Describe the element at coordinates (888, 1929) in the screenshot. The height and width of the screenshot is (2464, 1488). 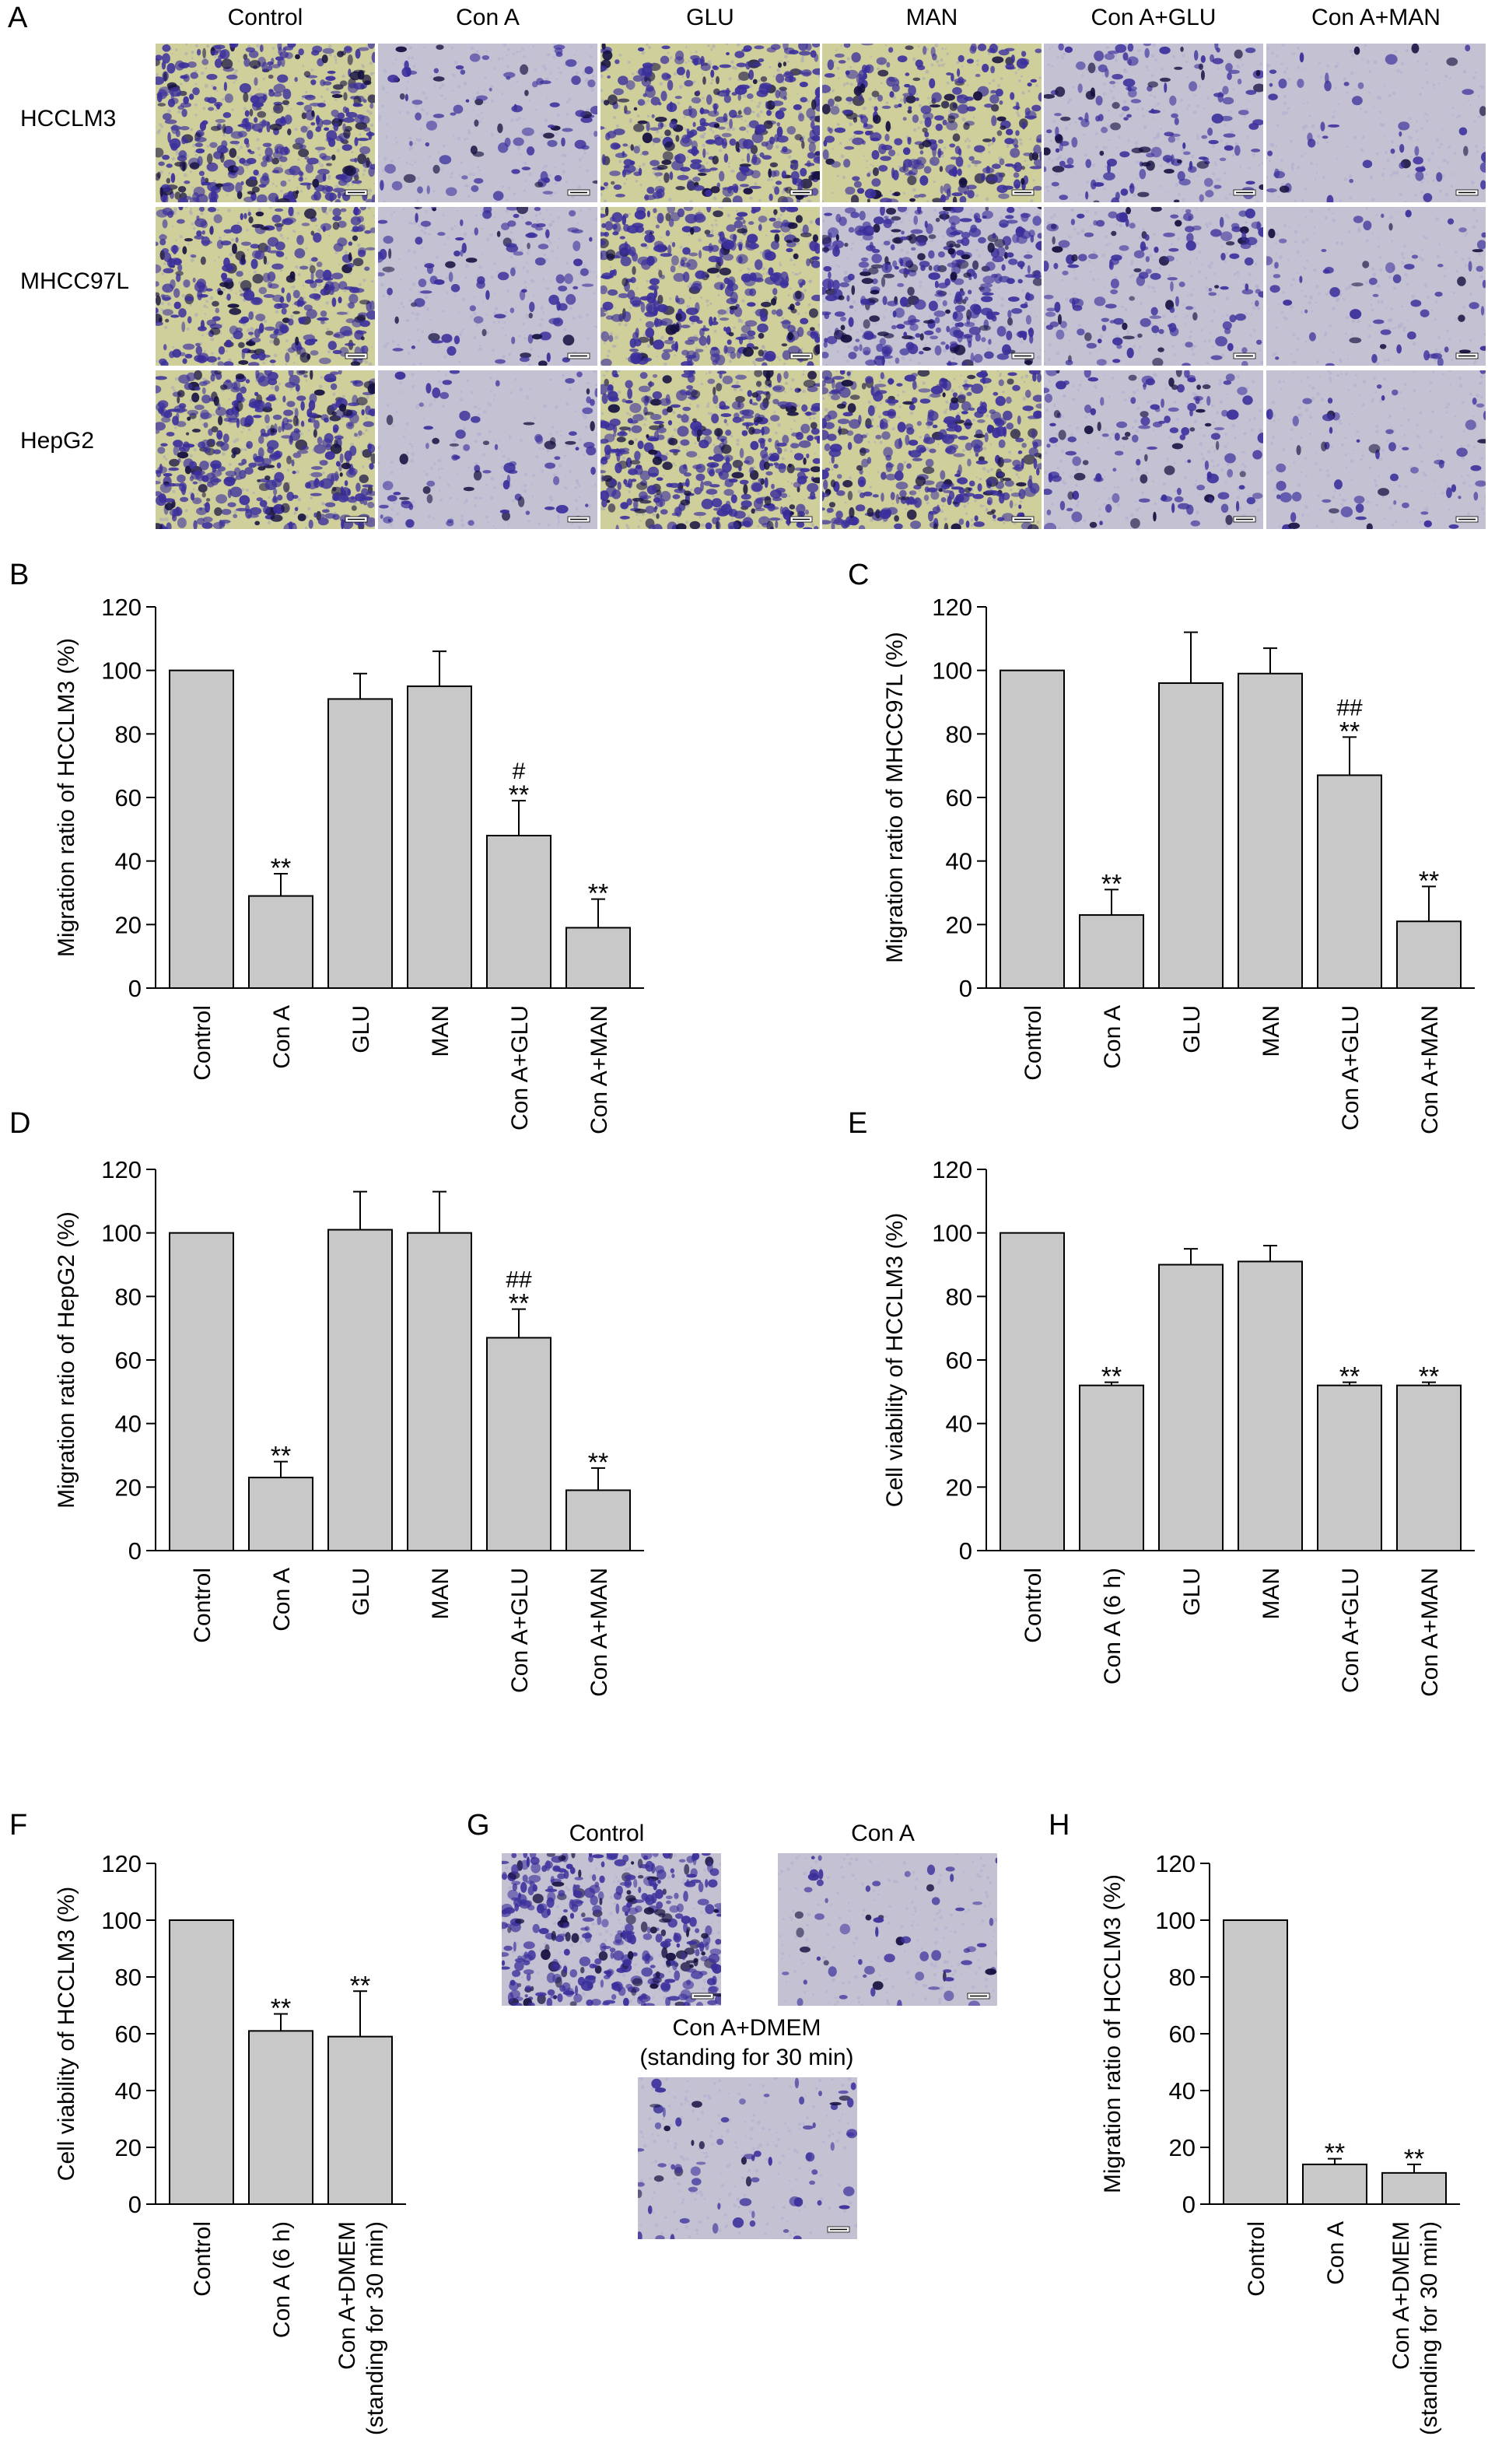
I see `micrograph-g-con-a` at that location.